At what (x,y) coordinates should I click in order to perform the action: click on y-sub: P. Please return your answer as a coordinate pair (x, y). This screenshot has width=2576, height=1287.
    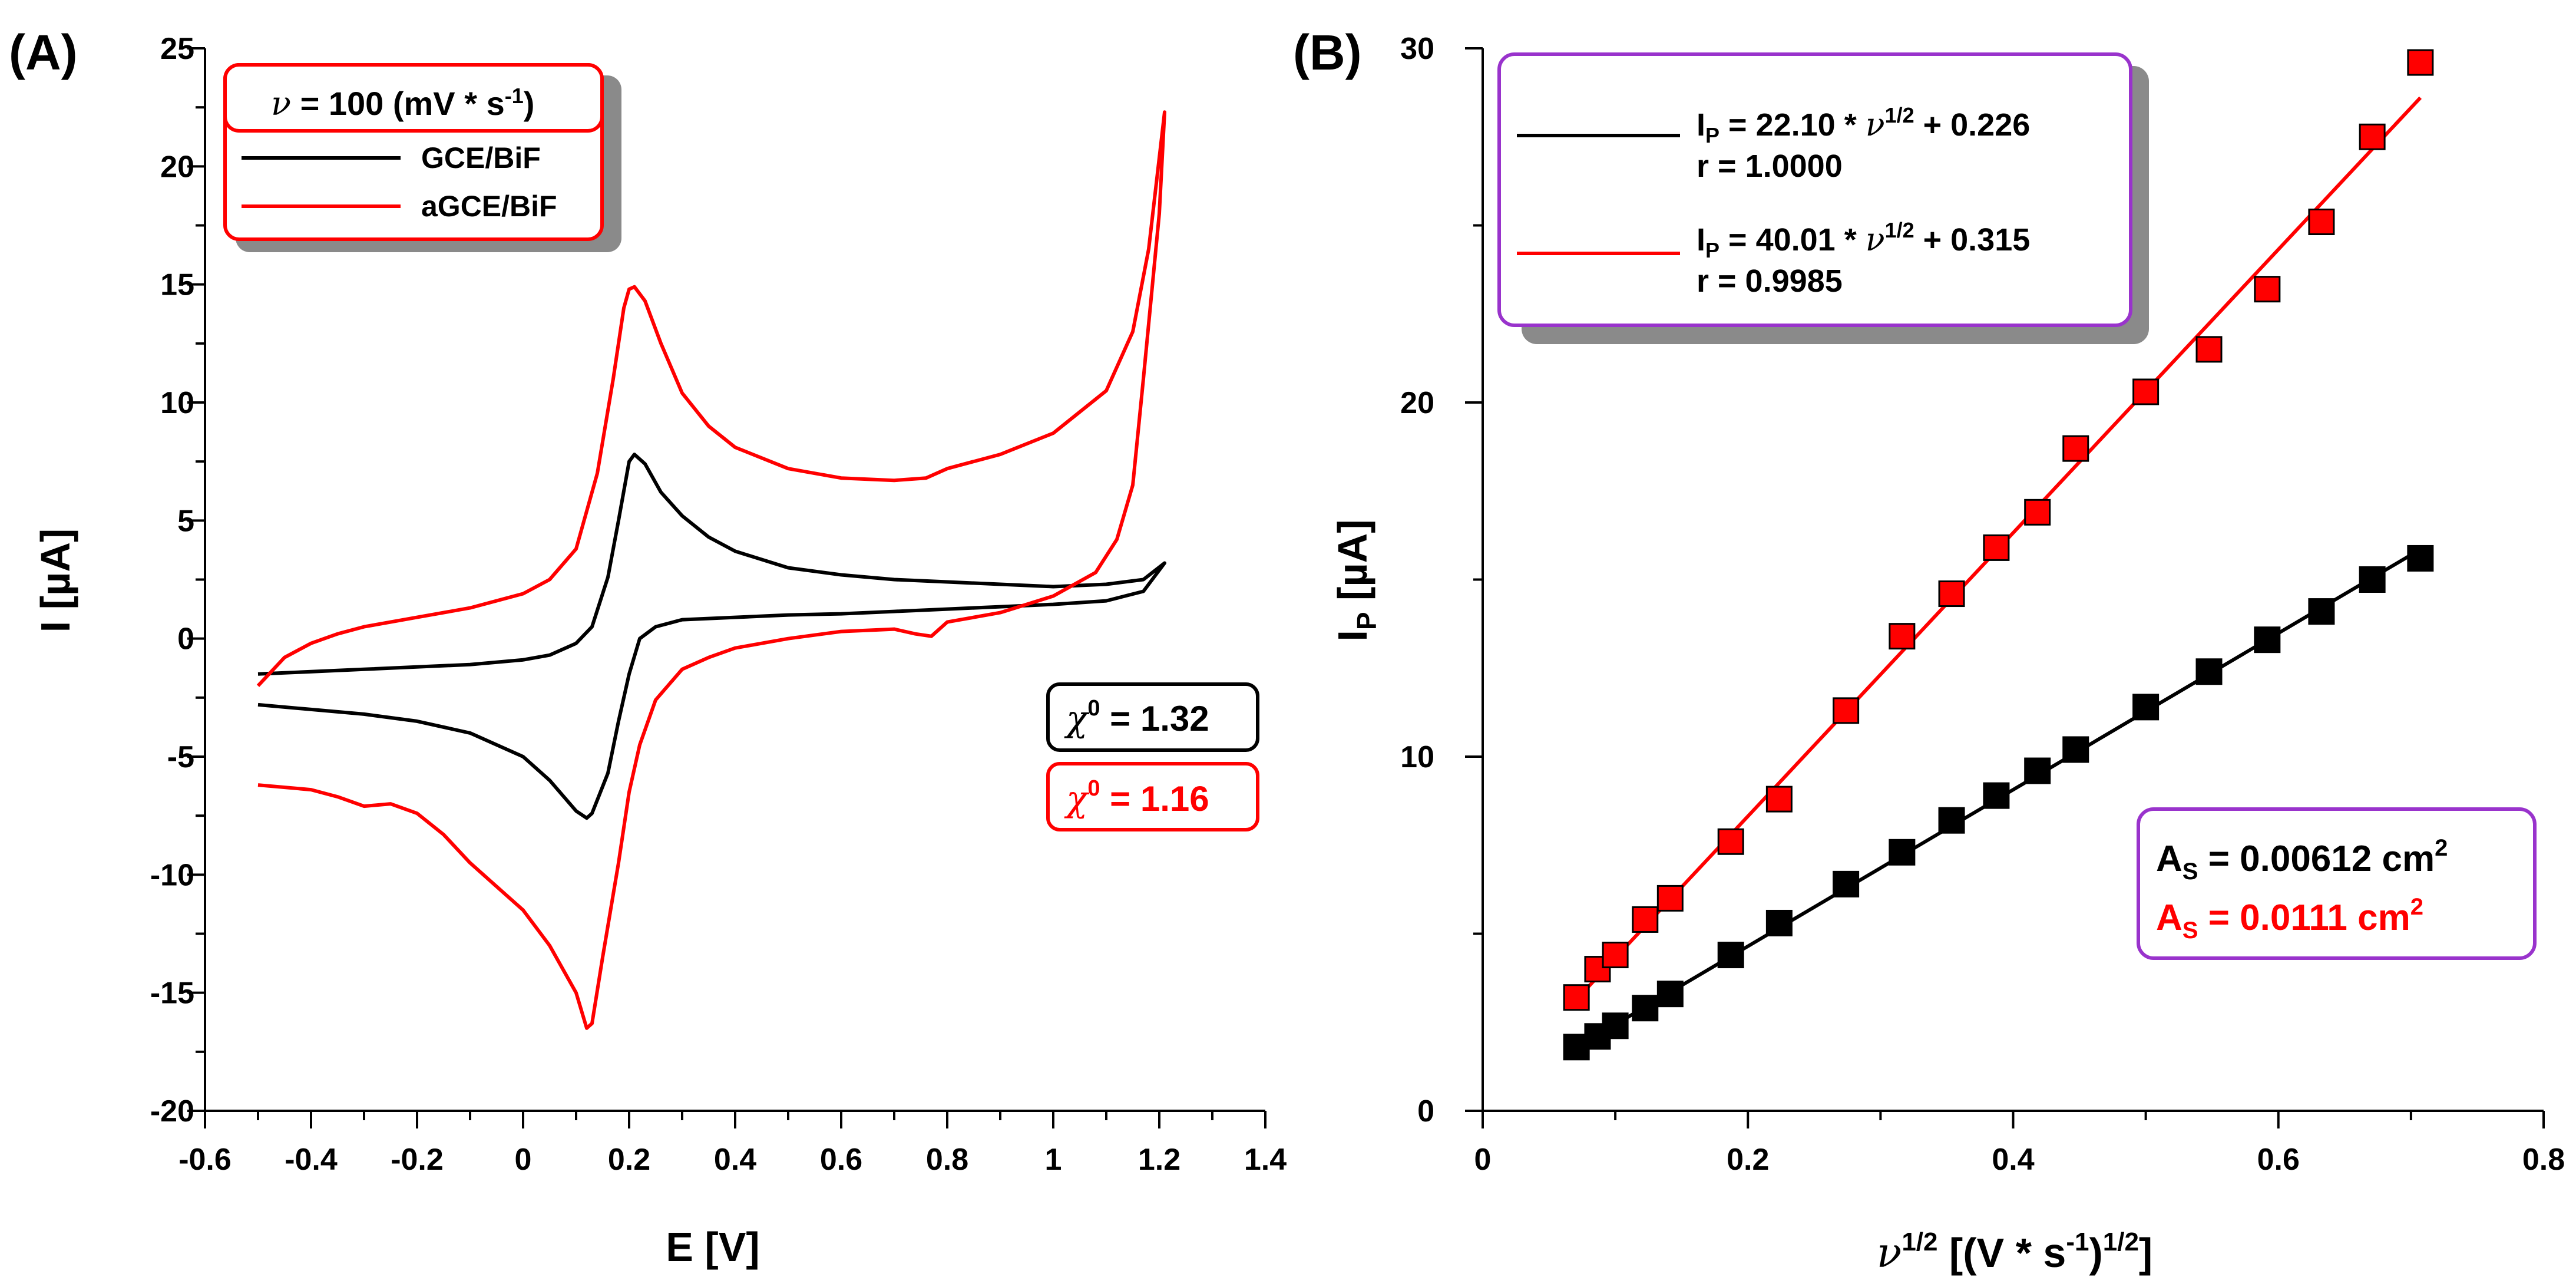
    Looking at the image, I should click on (1366, 621).